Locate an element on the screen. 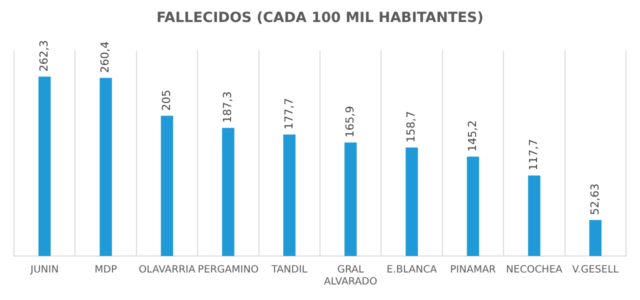 The height and width of the screenshot is (300, 640). data-label: 158,7 is located at coordinates (411, 126).